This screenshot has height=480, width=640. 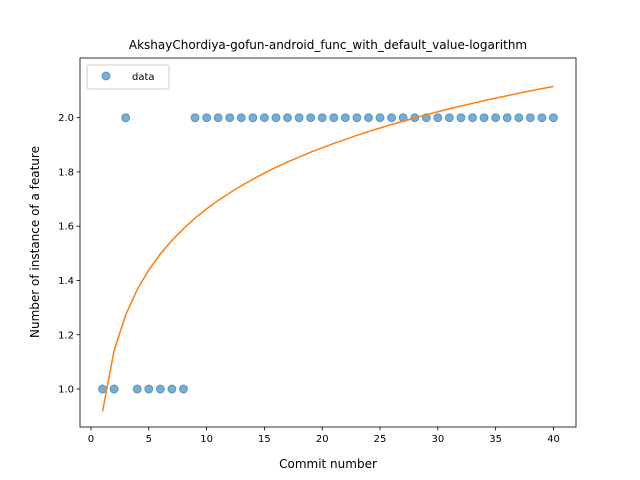 I want to click on y-tick-label: 1.8, so click(x=66, y=172).